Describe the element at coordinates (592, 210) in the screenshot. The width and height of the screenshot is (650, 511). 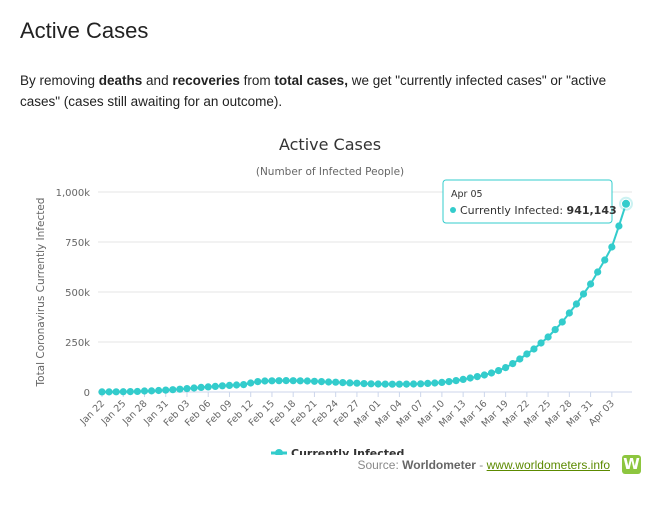
I see `tooltip-value: 941,143` at that location.